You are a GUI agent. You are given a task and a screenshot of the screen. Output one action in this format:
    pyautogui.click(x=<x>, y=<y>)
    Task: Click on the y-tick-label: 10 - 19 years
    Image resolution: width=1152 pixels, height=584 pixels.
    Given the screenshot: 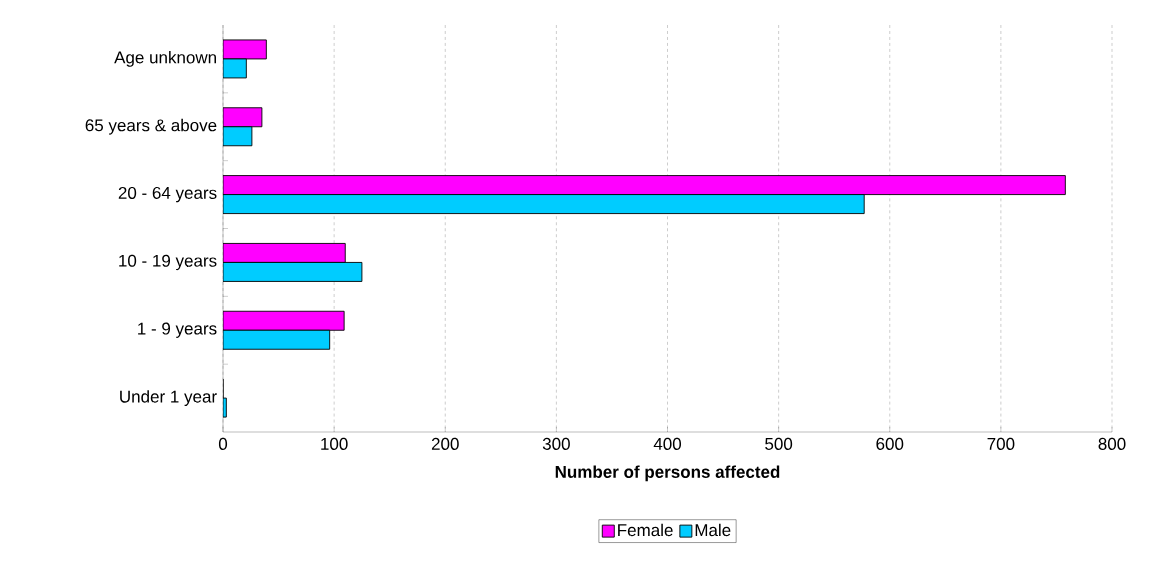 What is the action you would take?
    pyautogui.click(x=168, y=262)
    